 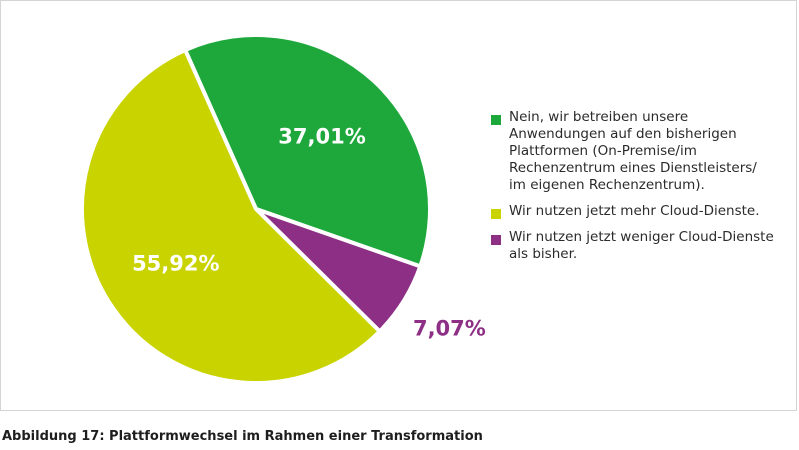 What do you see at coordinates (607, 185) in the screenshot?
I see `legend-line: im eigenen Rechenzentrum).` at bounding box center [607, 185].